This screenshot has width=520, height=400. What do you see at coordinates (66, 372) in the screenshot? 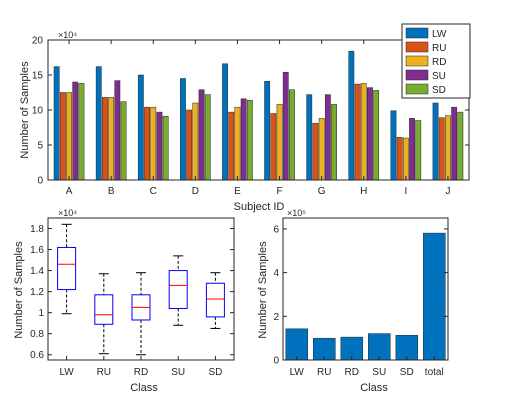
I see `box-x-tick-label: LW` at bounding box center [66, 372].